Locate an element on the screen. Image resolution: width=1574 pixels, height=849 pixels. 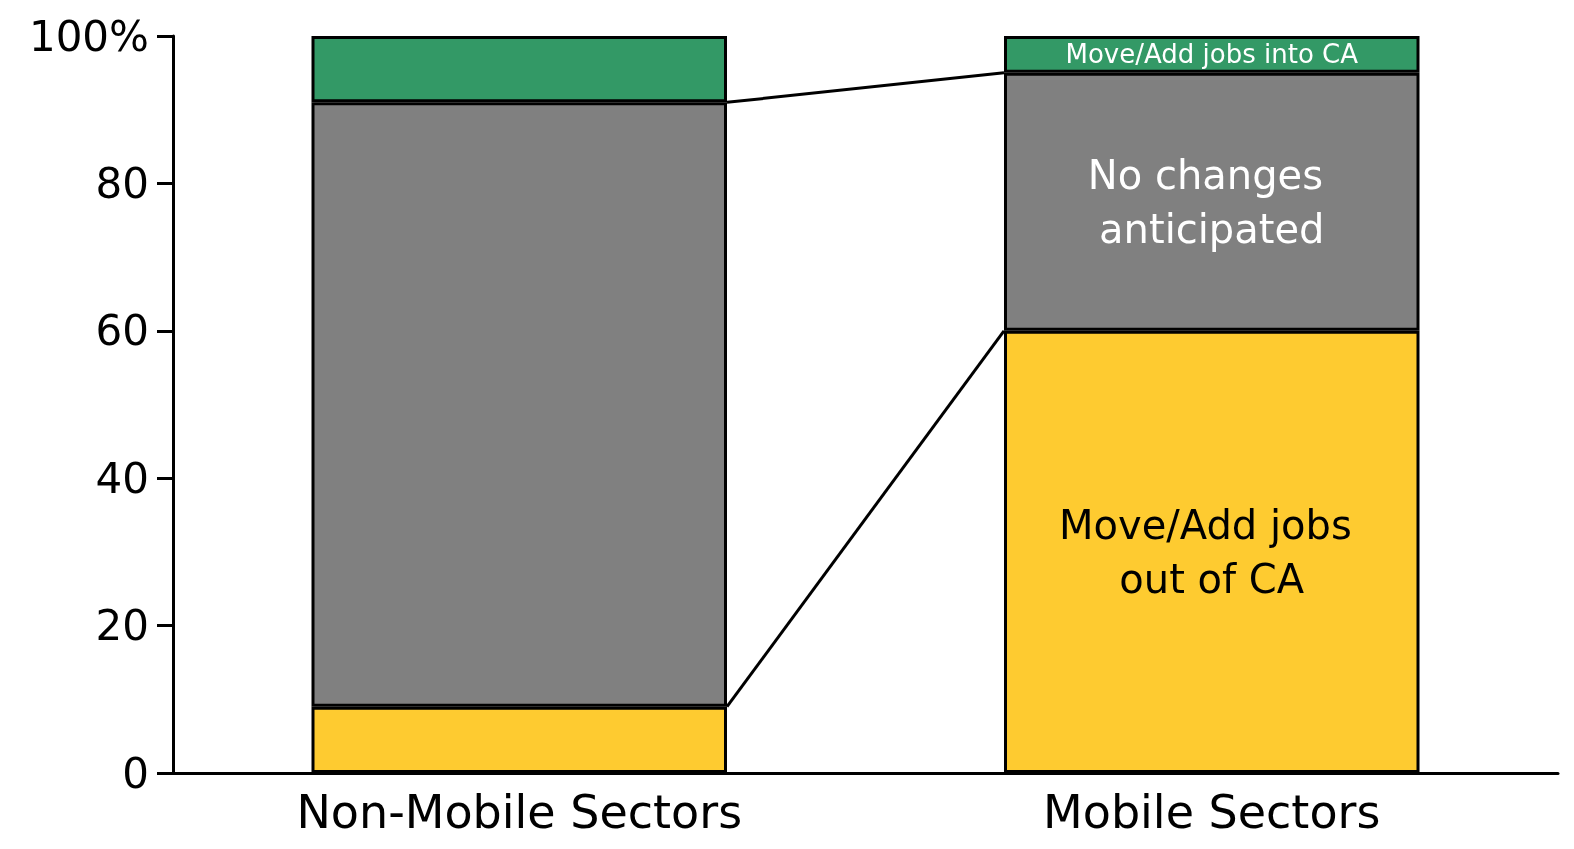
x-tick-label: Non-Mobile Sectors is located at coordinates (519, 812).